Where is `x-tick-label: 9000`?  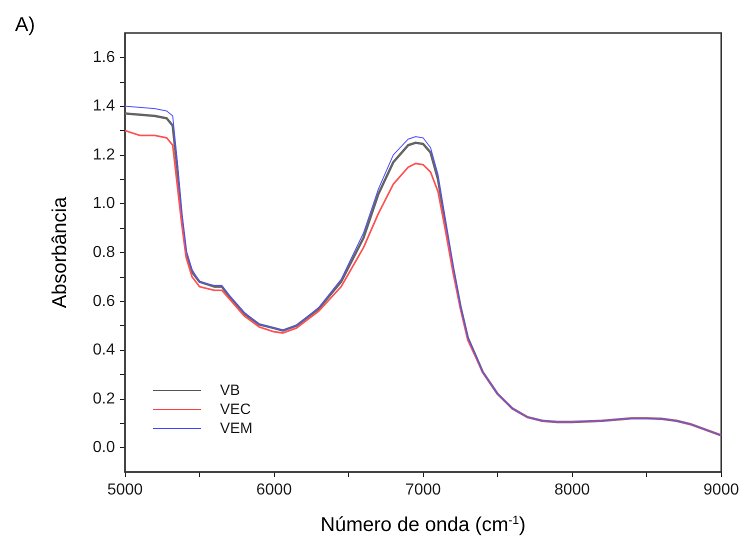 x-tick-label: 9000 is located at coordinates (721, 490).